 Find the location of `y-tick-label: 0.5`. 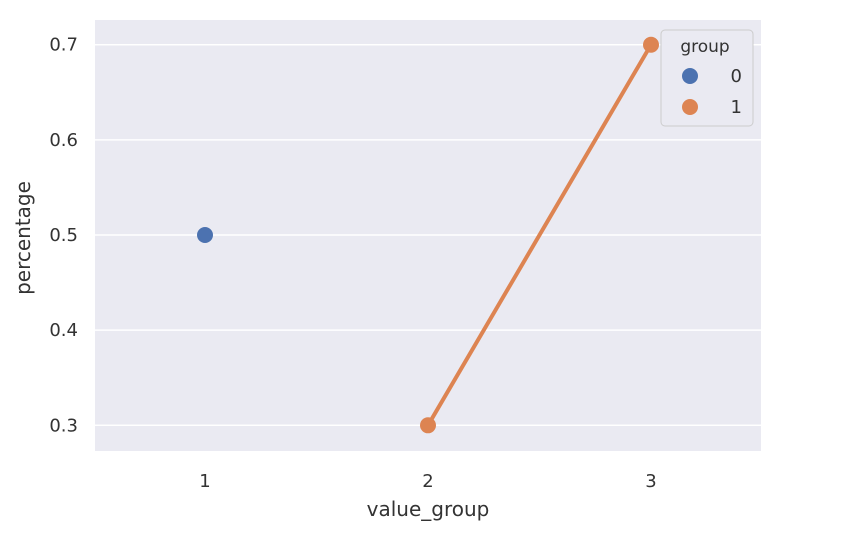

y-tick-label: 0.5 is located at coordinates (63, 235).